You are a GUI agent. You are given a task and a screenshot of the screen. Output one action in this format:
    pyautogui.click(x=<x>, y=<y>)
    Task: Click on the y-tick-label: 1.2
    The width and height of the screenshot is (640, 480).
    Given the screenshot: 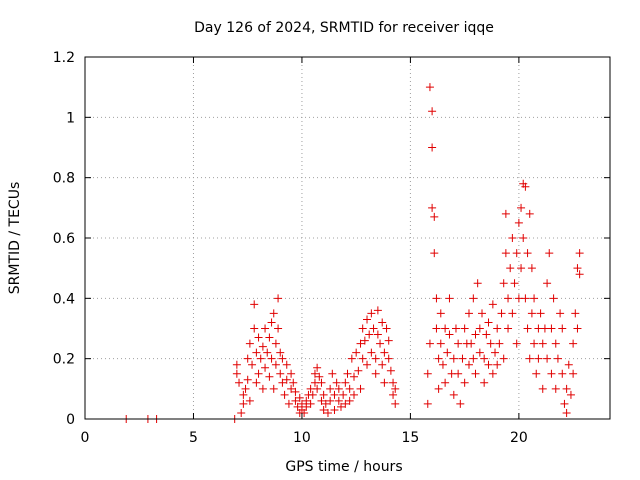 What is the action you would take?
    pyautogui.click(x=64, y=58)
    